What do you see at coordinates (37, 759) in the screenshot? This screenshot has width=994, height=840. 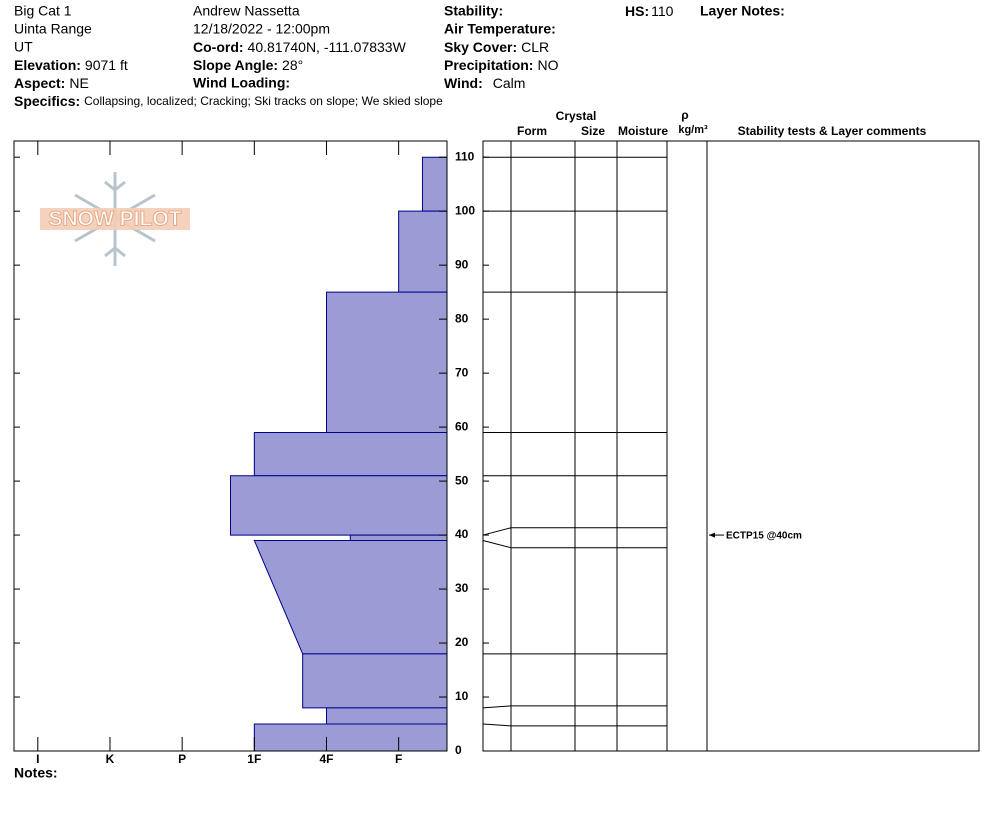 I see `x-tick-label: I` at bounding box center [37, 759].